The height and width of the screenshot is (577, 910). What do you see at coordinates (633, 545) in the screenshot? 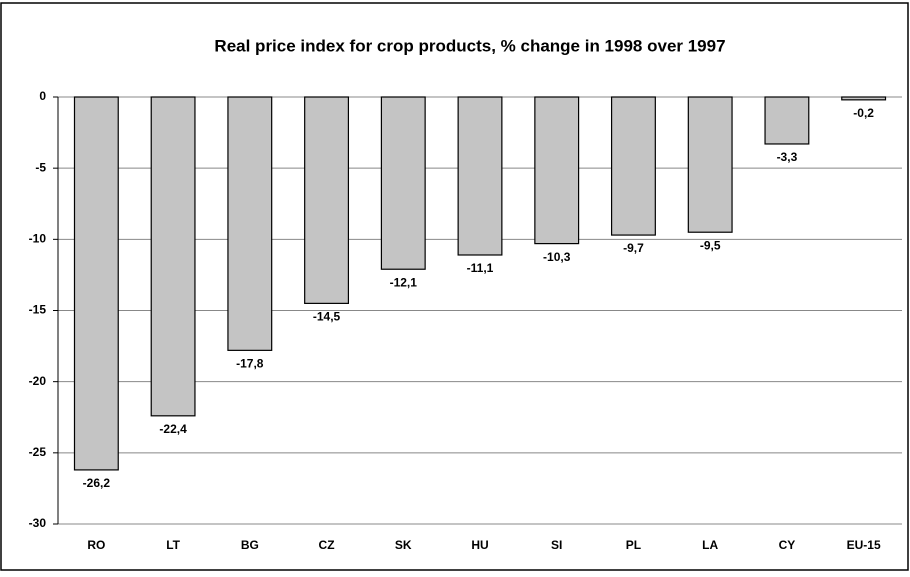
I see `x-tick-label: PL` at bounding box center [633, 545].